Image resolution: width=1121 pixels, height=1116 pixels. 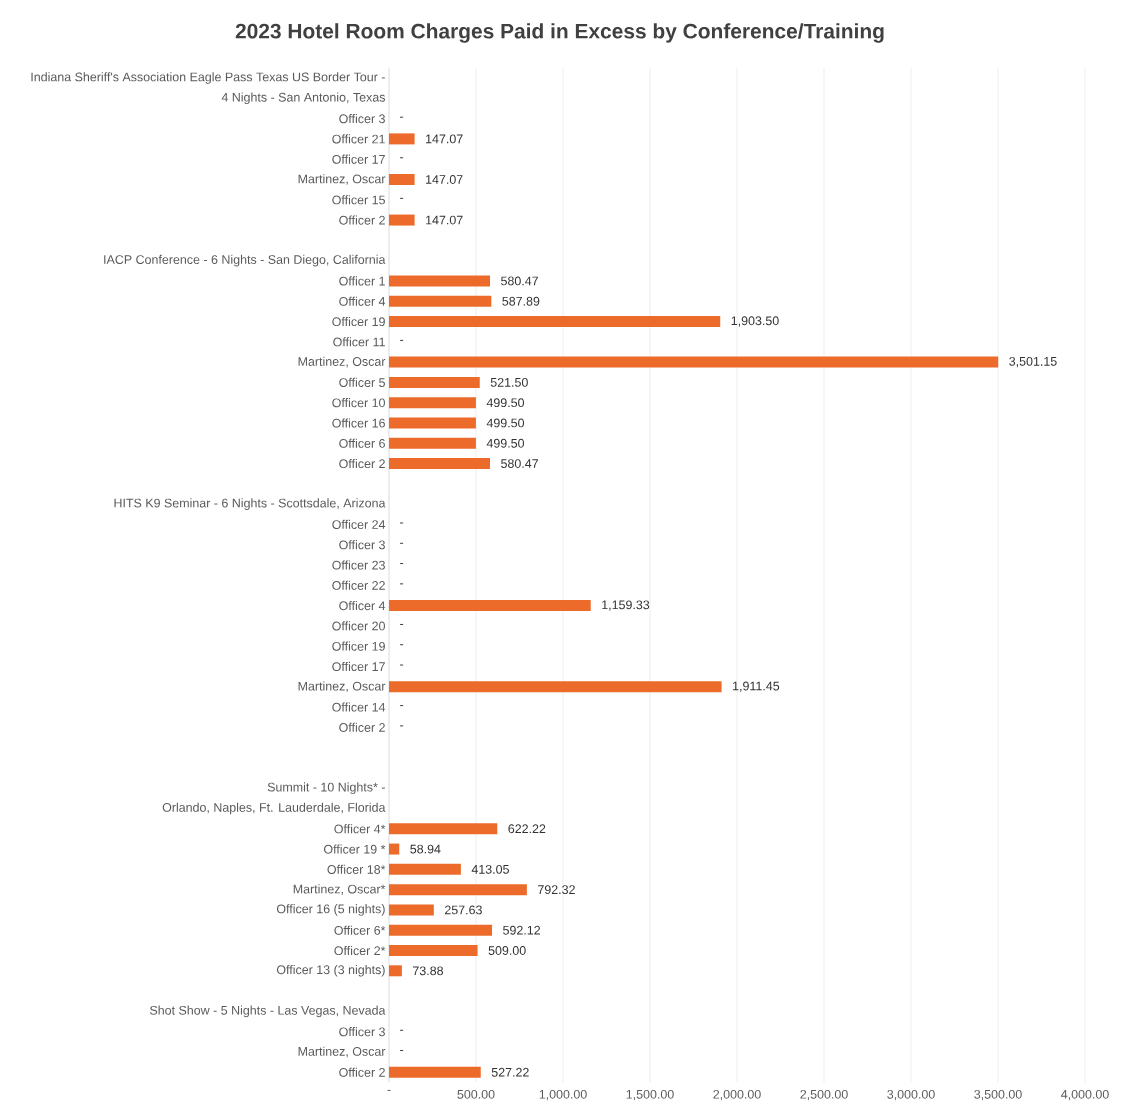 What do you see at coordinates (356, 869) in the screenshot?
I see `y-tick-label: Officer 18*` at bounding box center [356, 869].